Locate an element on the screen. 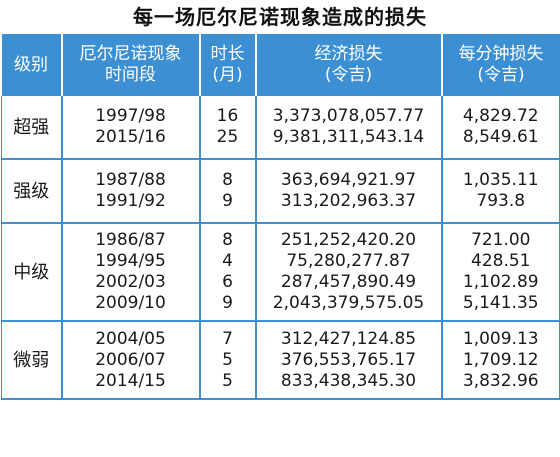 This screenshot has height=457, width=560. loss-value: 376,553,765.17 is located at coordinates (348, 359).